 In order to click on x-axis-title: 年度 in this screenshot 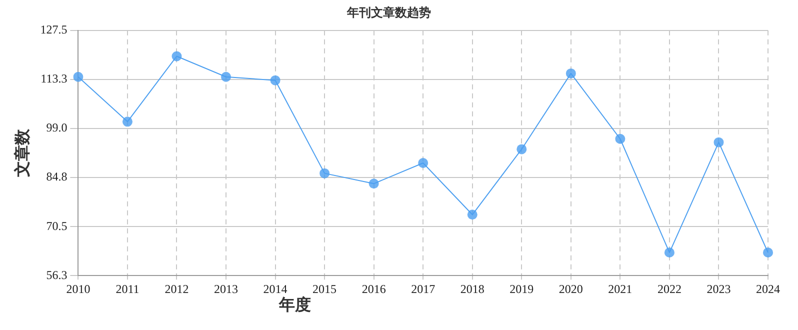, I will do `click(294, 304)`.